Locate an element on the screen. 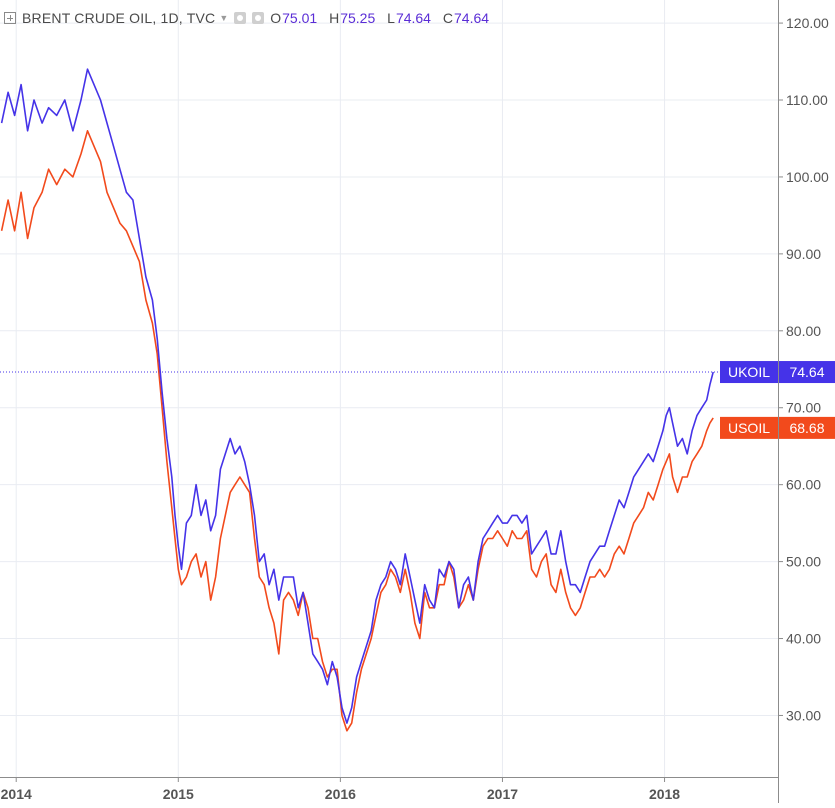  y-tick-label: 100.00 is located at coordinates (807, 177).